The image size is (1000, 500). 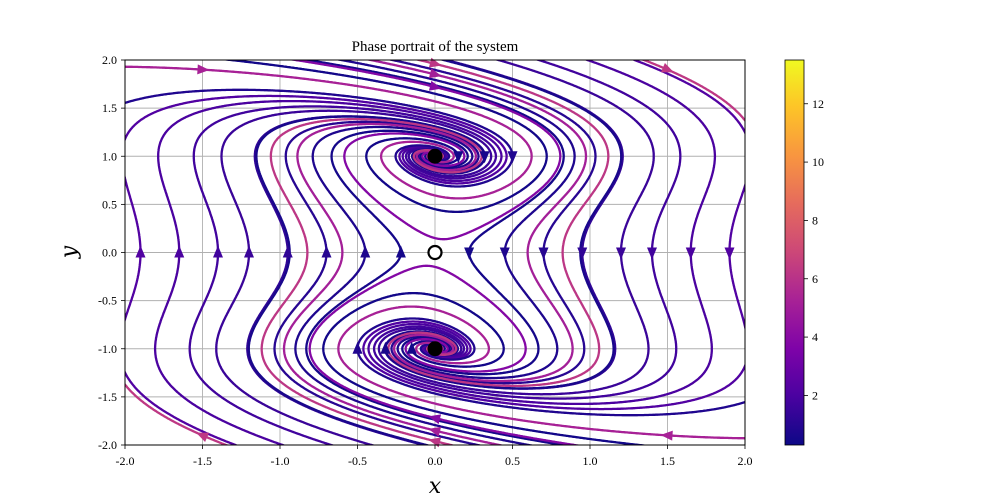 I want to click on colorbar-tick-label: 8, so click(x=815, y=220).